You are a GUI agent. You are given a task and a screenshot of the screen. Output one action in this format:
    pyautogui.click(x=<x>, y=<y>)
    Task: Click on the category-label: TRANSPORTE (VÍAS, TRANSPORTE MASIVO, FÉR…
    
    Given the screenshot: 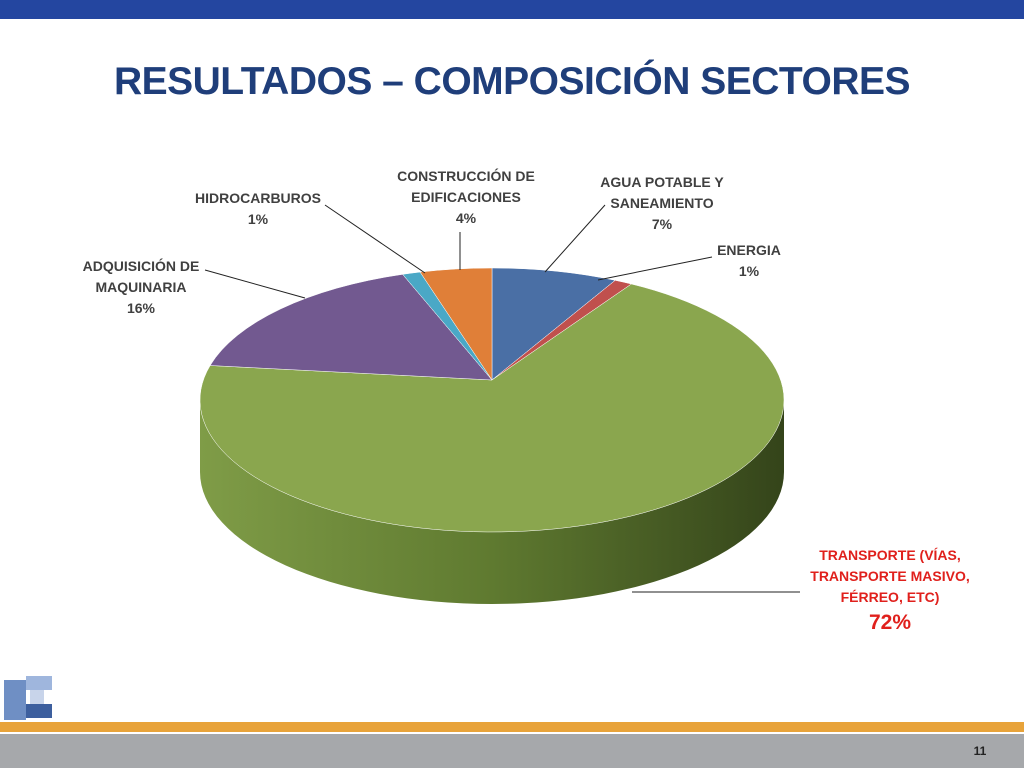 What is the action you would take?
    pyautogui.click(x=890, y=576)
    